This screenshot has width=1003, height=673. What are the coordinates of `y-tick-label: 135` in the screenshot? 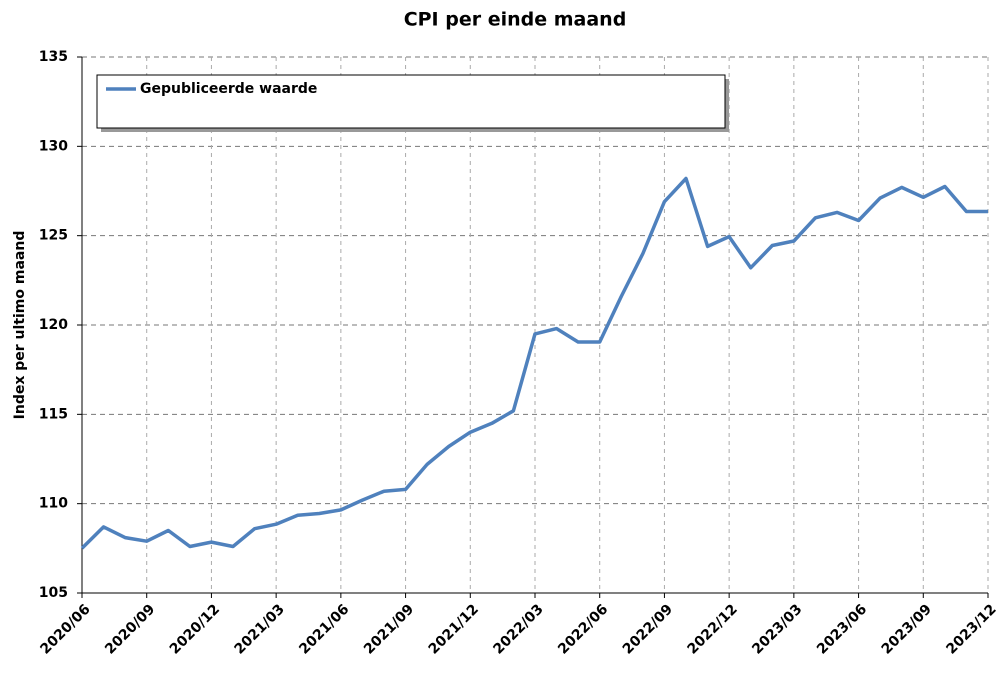 It's located at (53, 57).